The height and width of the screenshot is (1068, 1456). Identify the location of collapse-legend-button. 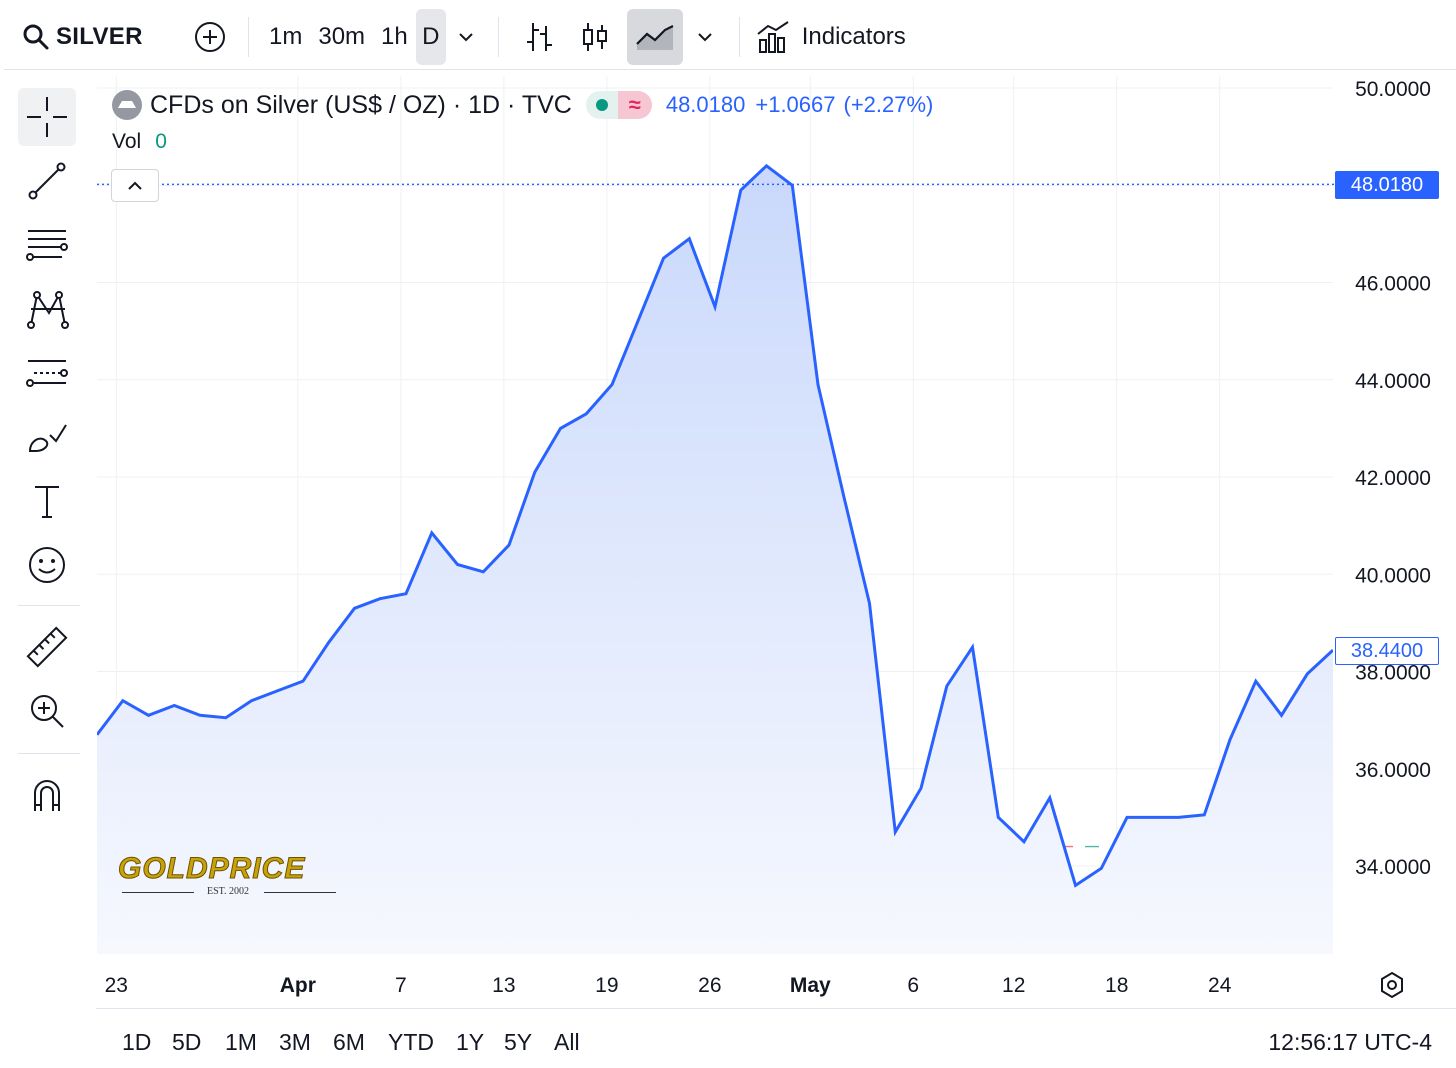
(135, 185).